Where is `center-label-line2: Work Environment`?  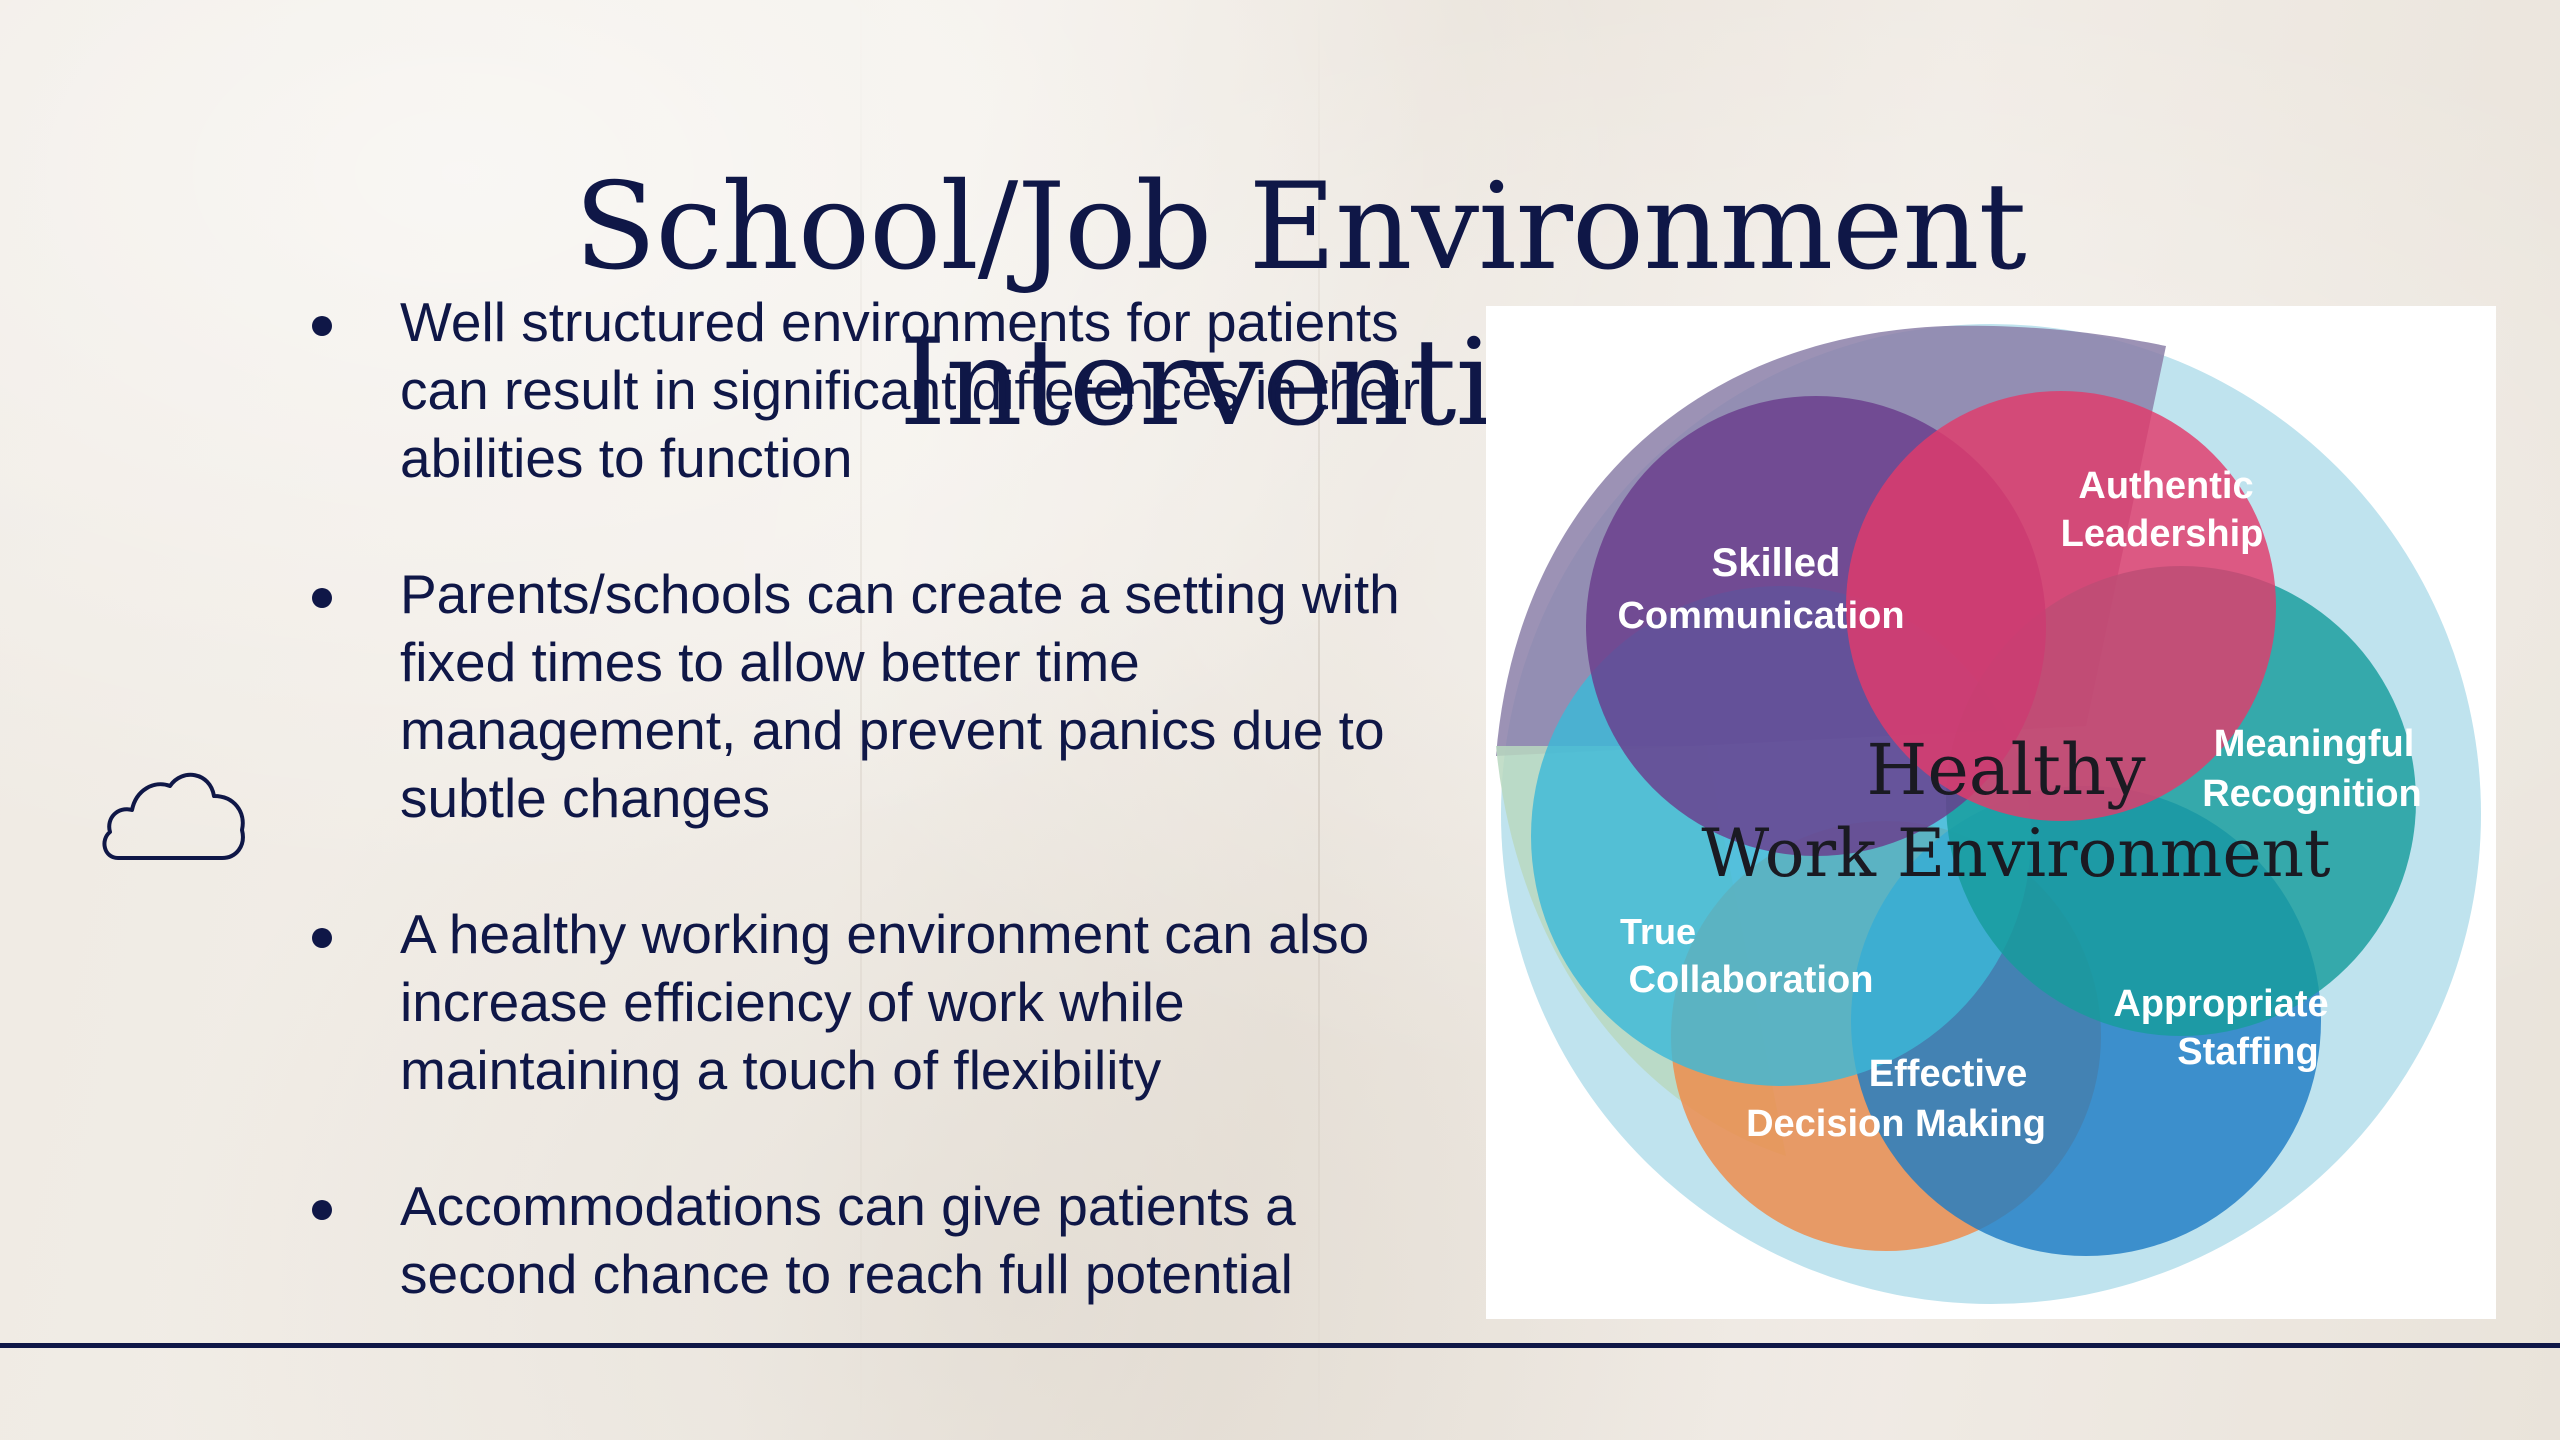
center-label-line2: Work Environment is located at coordinates (2015, 853).